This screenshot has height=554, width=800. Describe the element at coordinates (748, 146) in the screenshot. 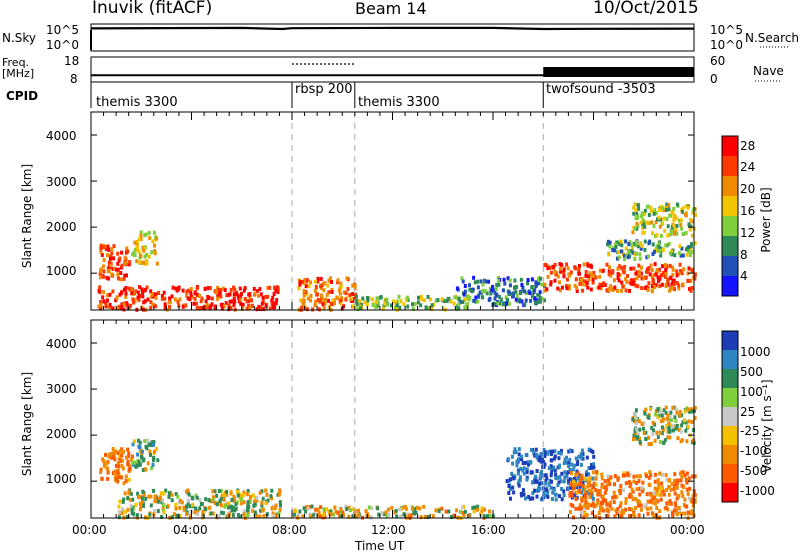

I see `power-colorbar-tick: 28` at that location.